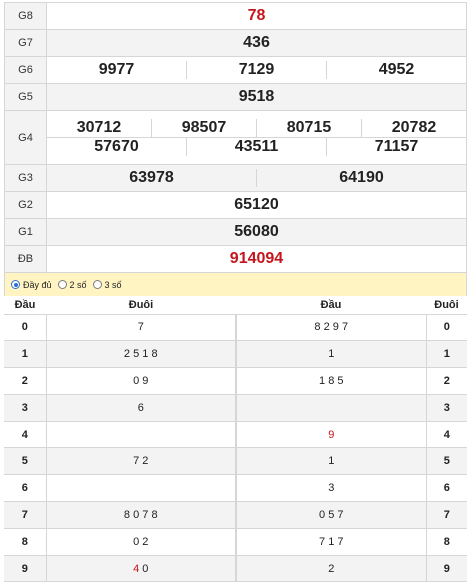  I want to click on prize-number: 43511, so click(256, 147).